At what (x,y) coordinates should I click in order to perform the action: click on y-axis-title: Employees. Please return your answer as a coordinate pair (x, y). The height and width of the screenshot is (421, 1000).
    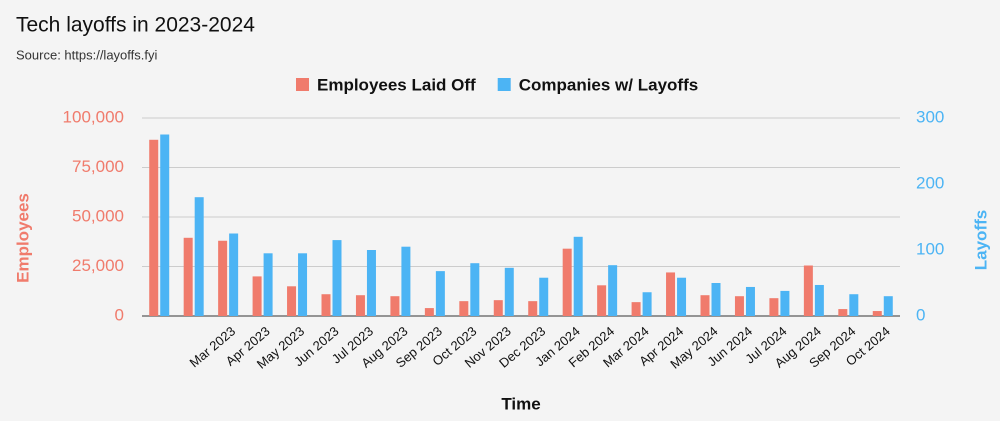
    Looking at the image, I should click on (22, 238).